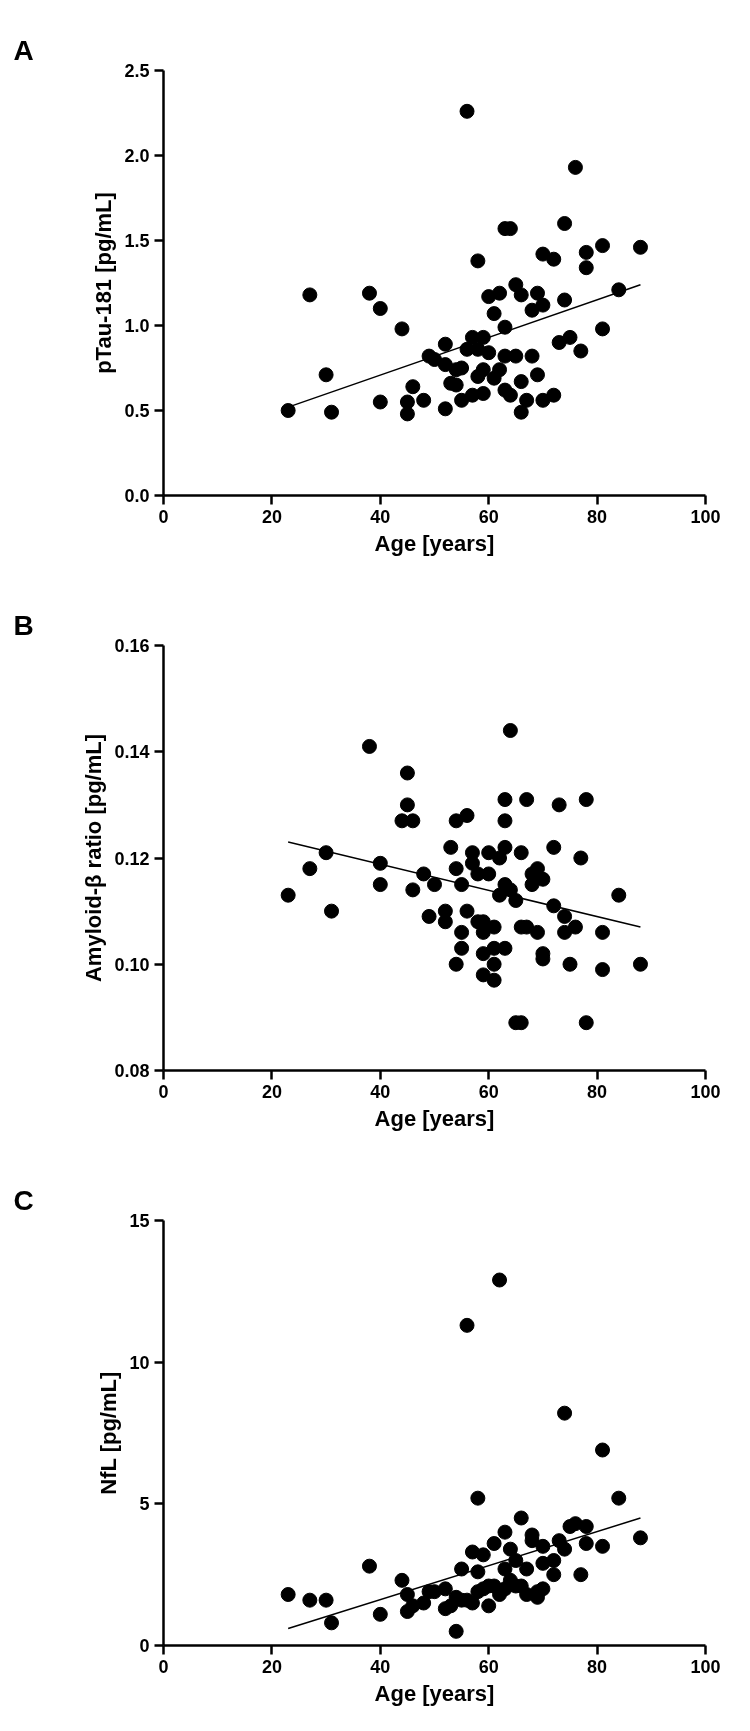 The width and height of the screenshot is (750, 1731). What do you see at coordinates (132, 646) in the screenshot?
I see `y-tick-label: 0.16` at bounding box center [132, 646].